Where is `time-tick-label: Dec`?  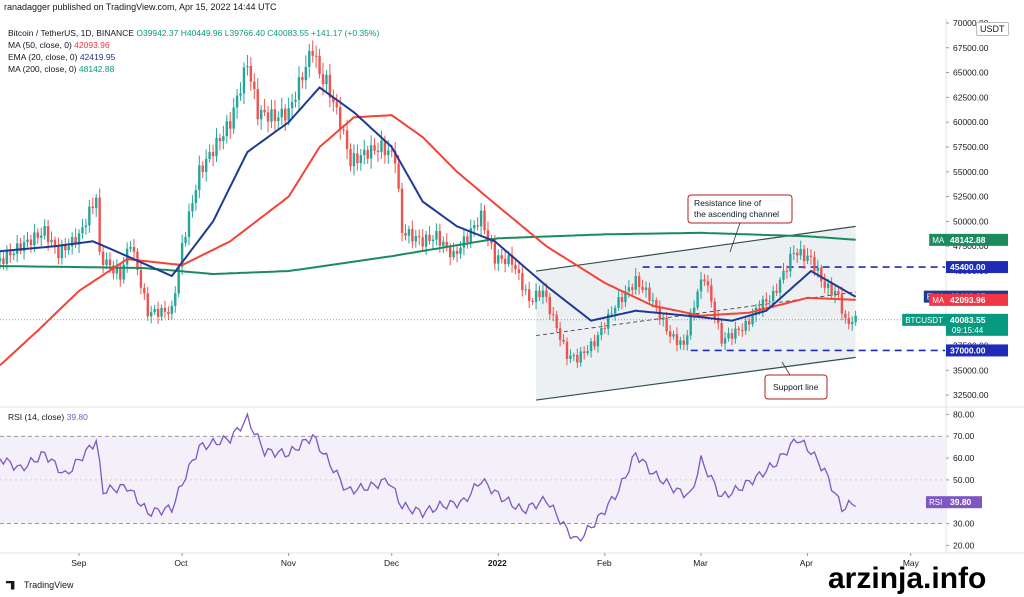
time-tick-label: Dec is located at coordinates (392, 563).